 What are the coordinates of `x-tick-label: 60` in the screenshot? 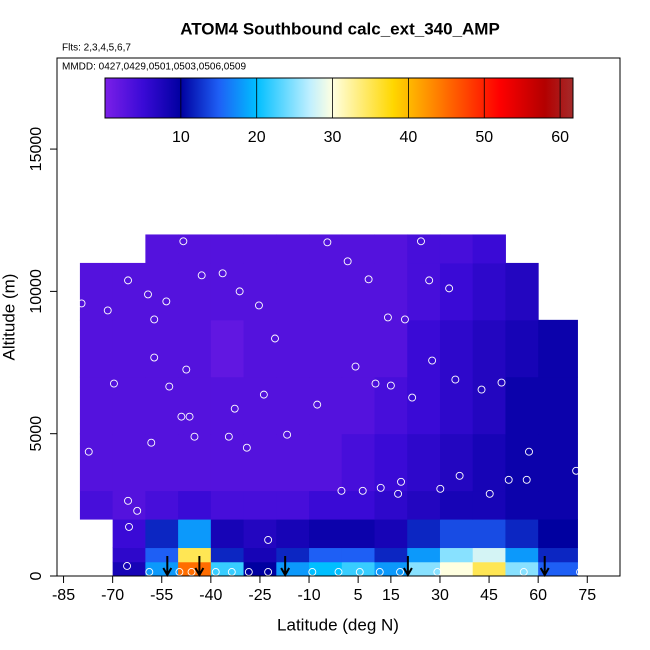 It's located at (538, 595).